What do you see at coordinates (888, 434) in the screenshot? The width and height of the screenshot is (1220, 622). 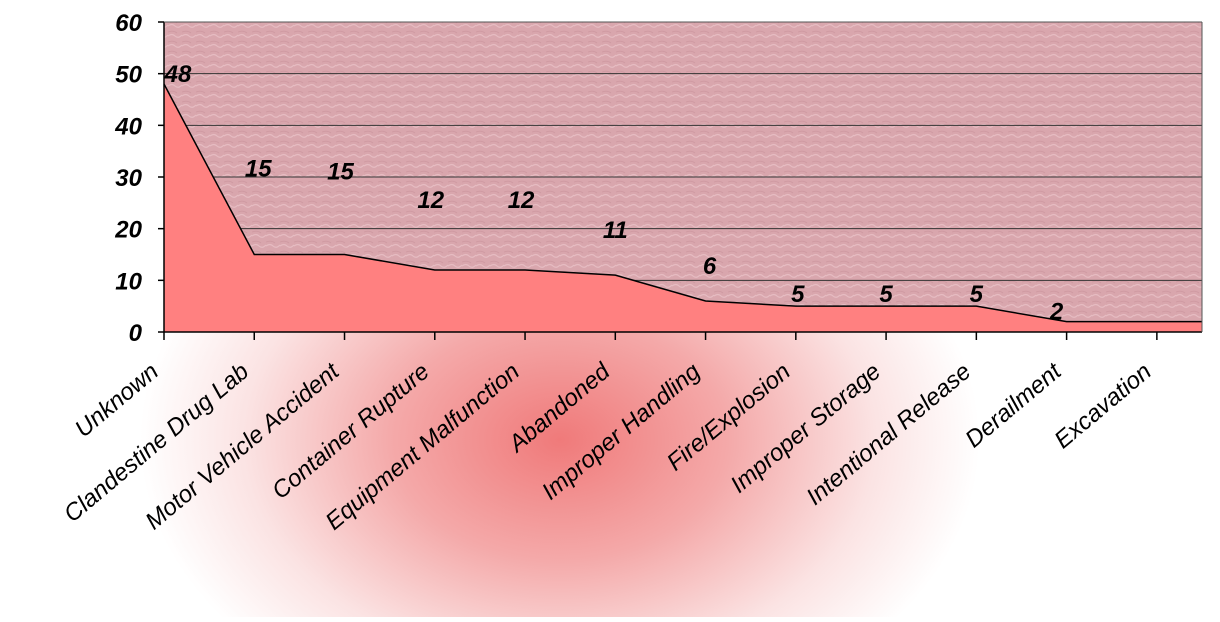 I see `x-tick-label: Intentional Release` at bounding box center [888, 434].